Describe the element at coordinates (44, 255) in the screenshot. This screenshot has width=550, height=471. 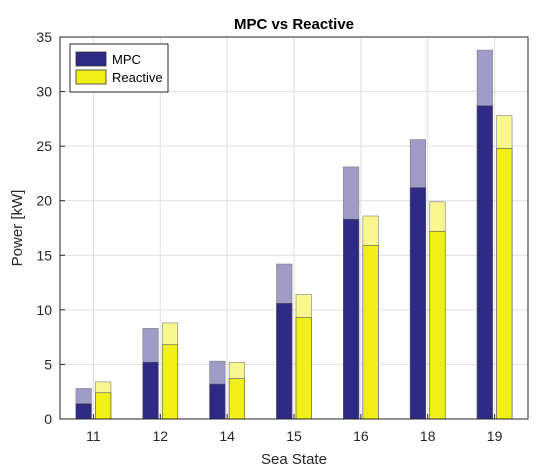
I see `y-tick-label: 15` at that location.